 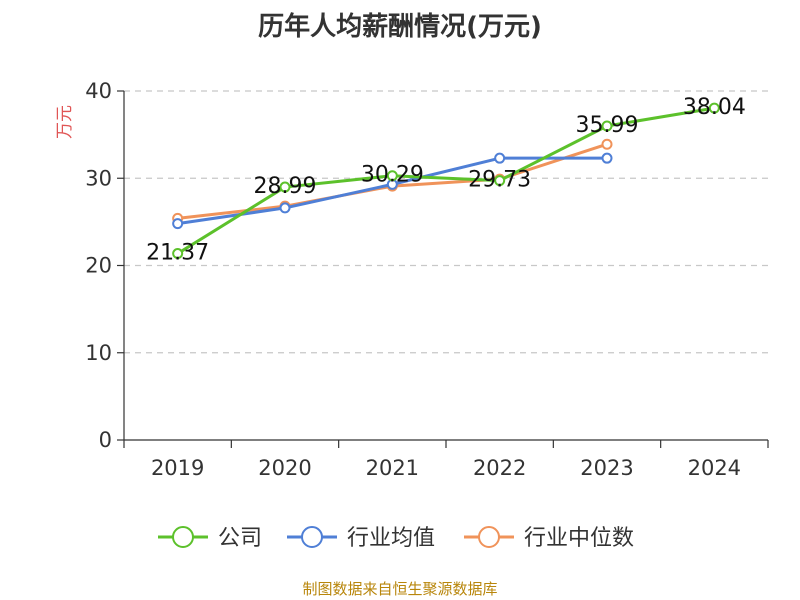 What do you see at coordinates (579, 538) in the screenshot?
I see `legend-label: 行业中位数` at bounding box center [579, 538].